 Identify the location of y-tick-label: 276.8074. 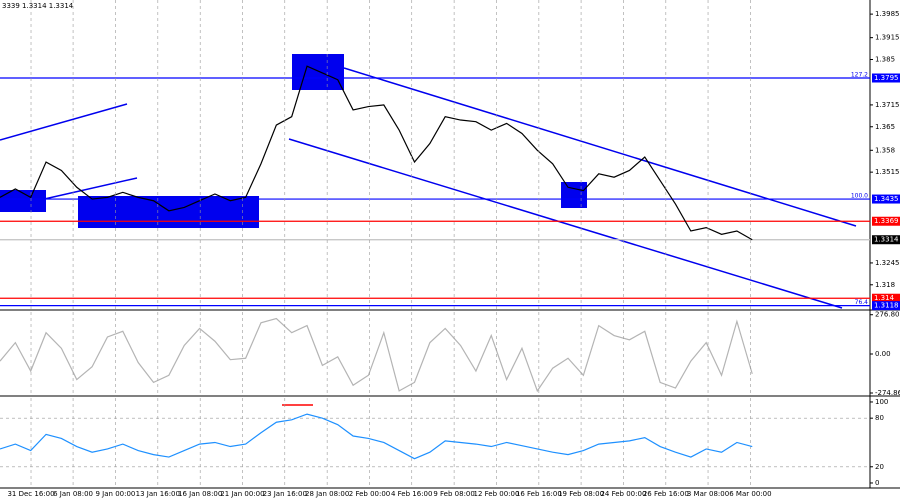
(887, 315).